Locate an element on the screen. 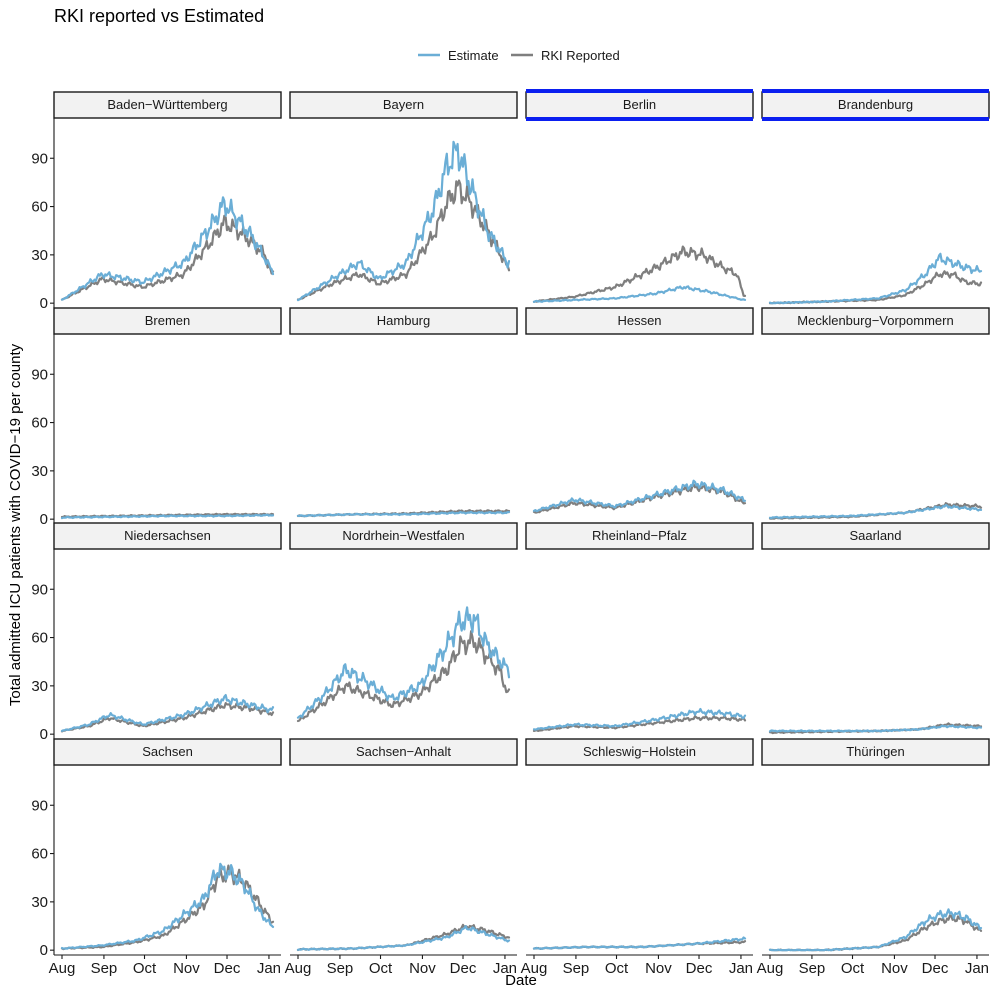 The image size is (997, 997). facet-label: Bremen is located at coordinates (168, 320).